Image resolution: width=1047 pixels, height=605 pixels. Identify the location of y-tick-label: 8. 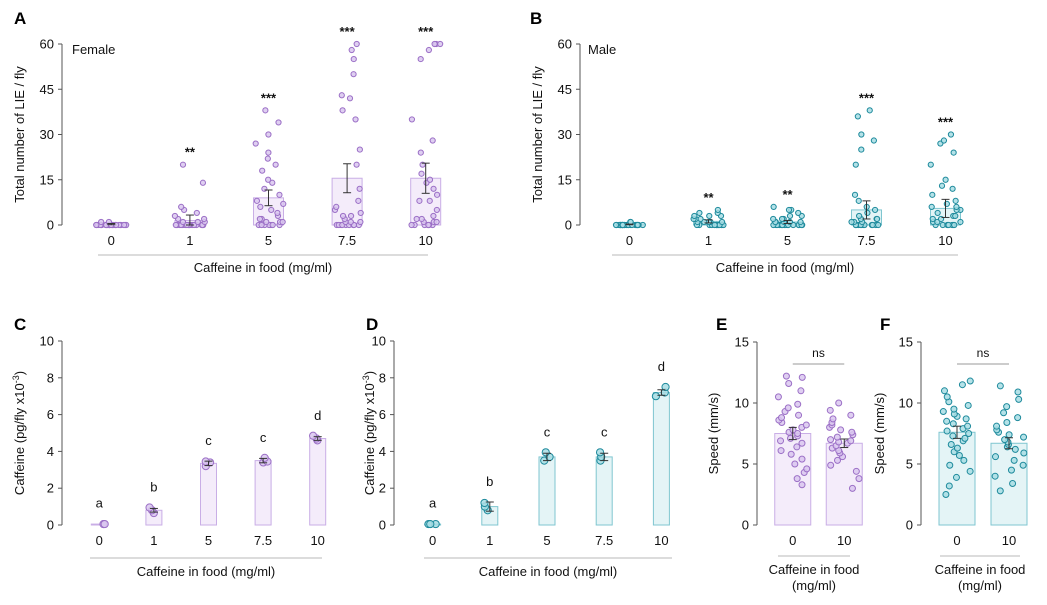
(382, 377).